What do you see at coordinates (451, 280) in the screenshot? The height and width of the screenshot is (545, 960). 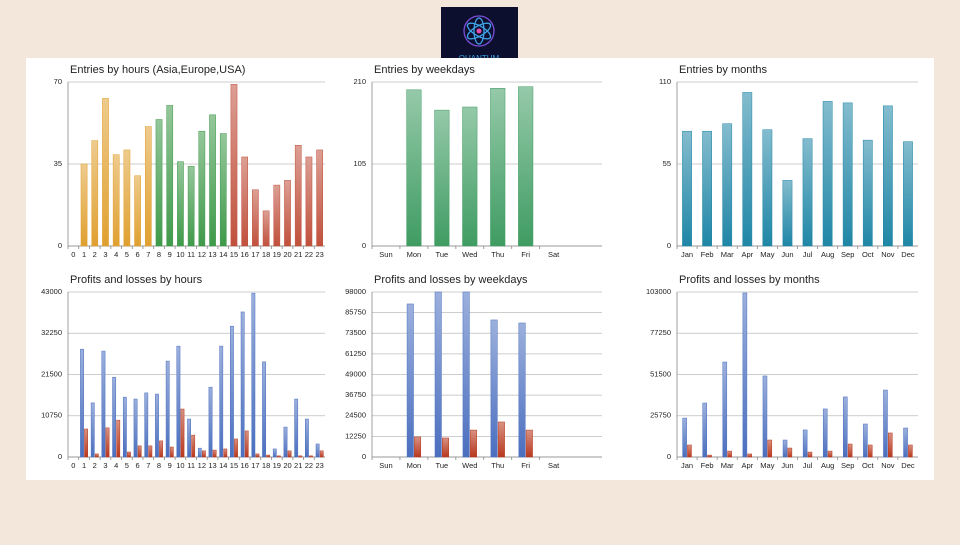 I see `chart-title: Profits and losses by weekdays` at bounding box center [451, 280].